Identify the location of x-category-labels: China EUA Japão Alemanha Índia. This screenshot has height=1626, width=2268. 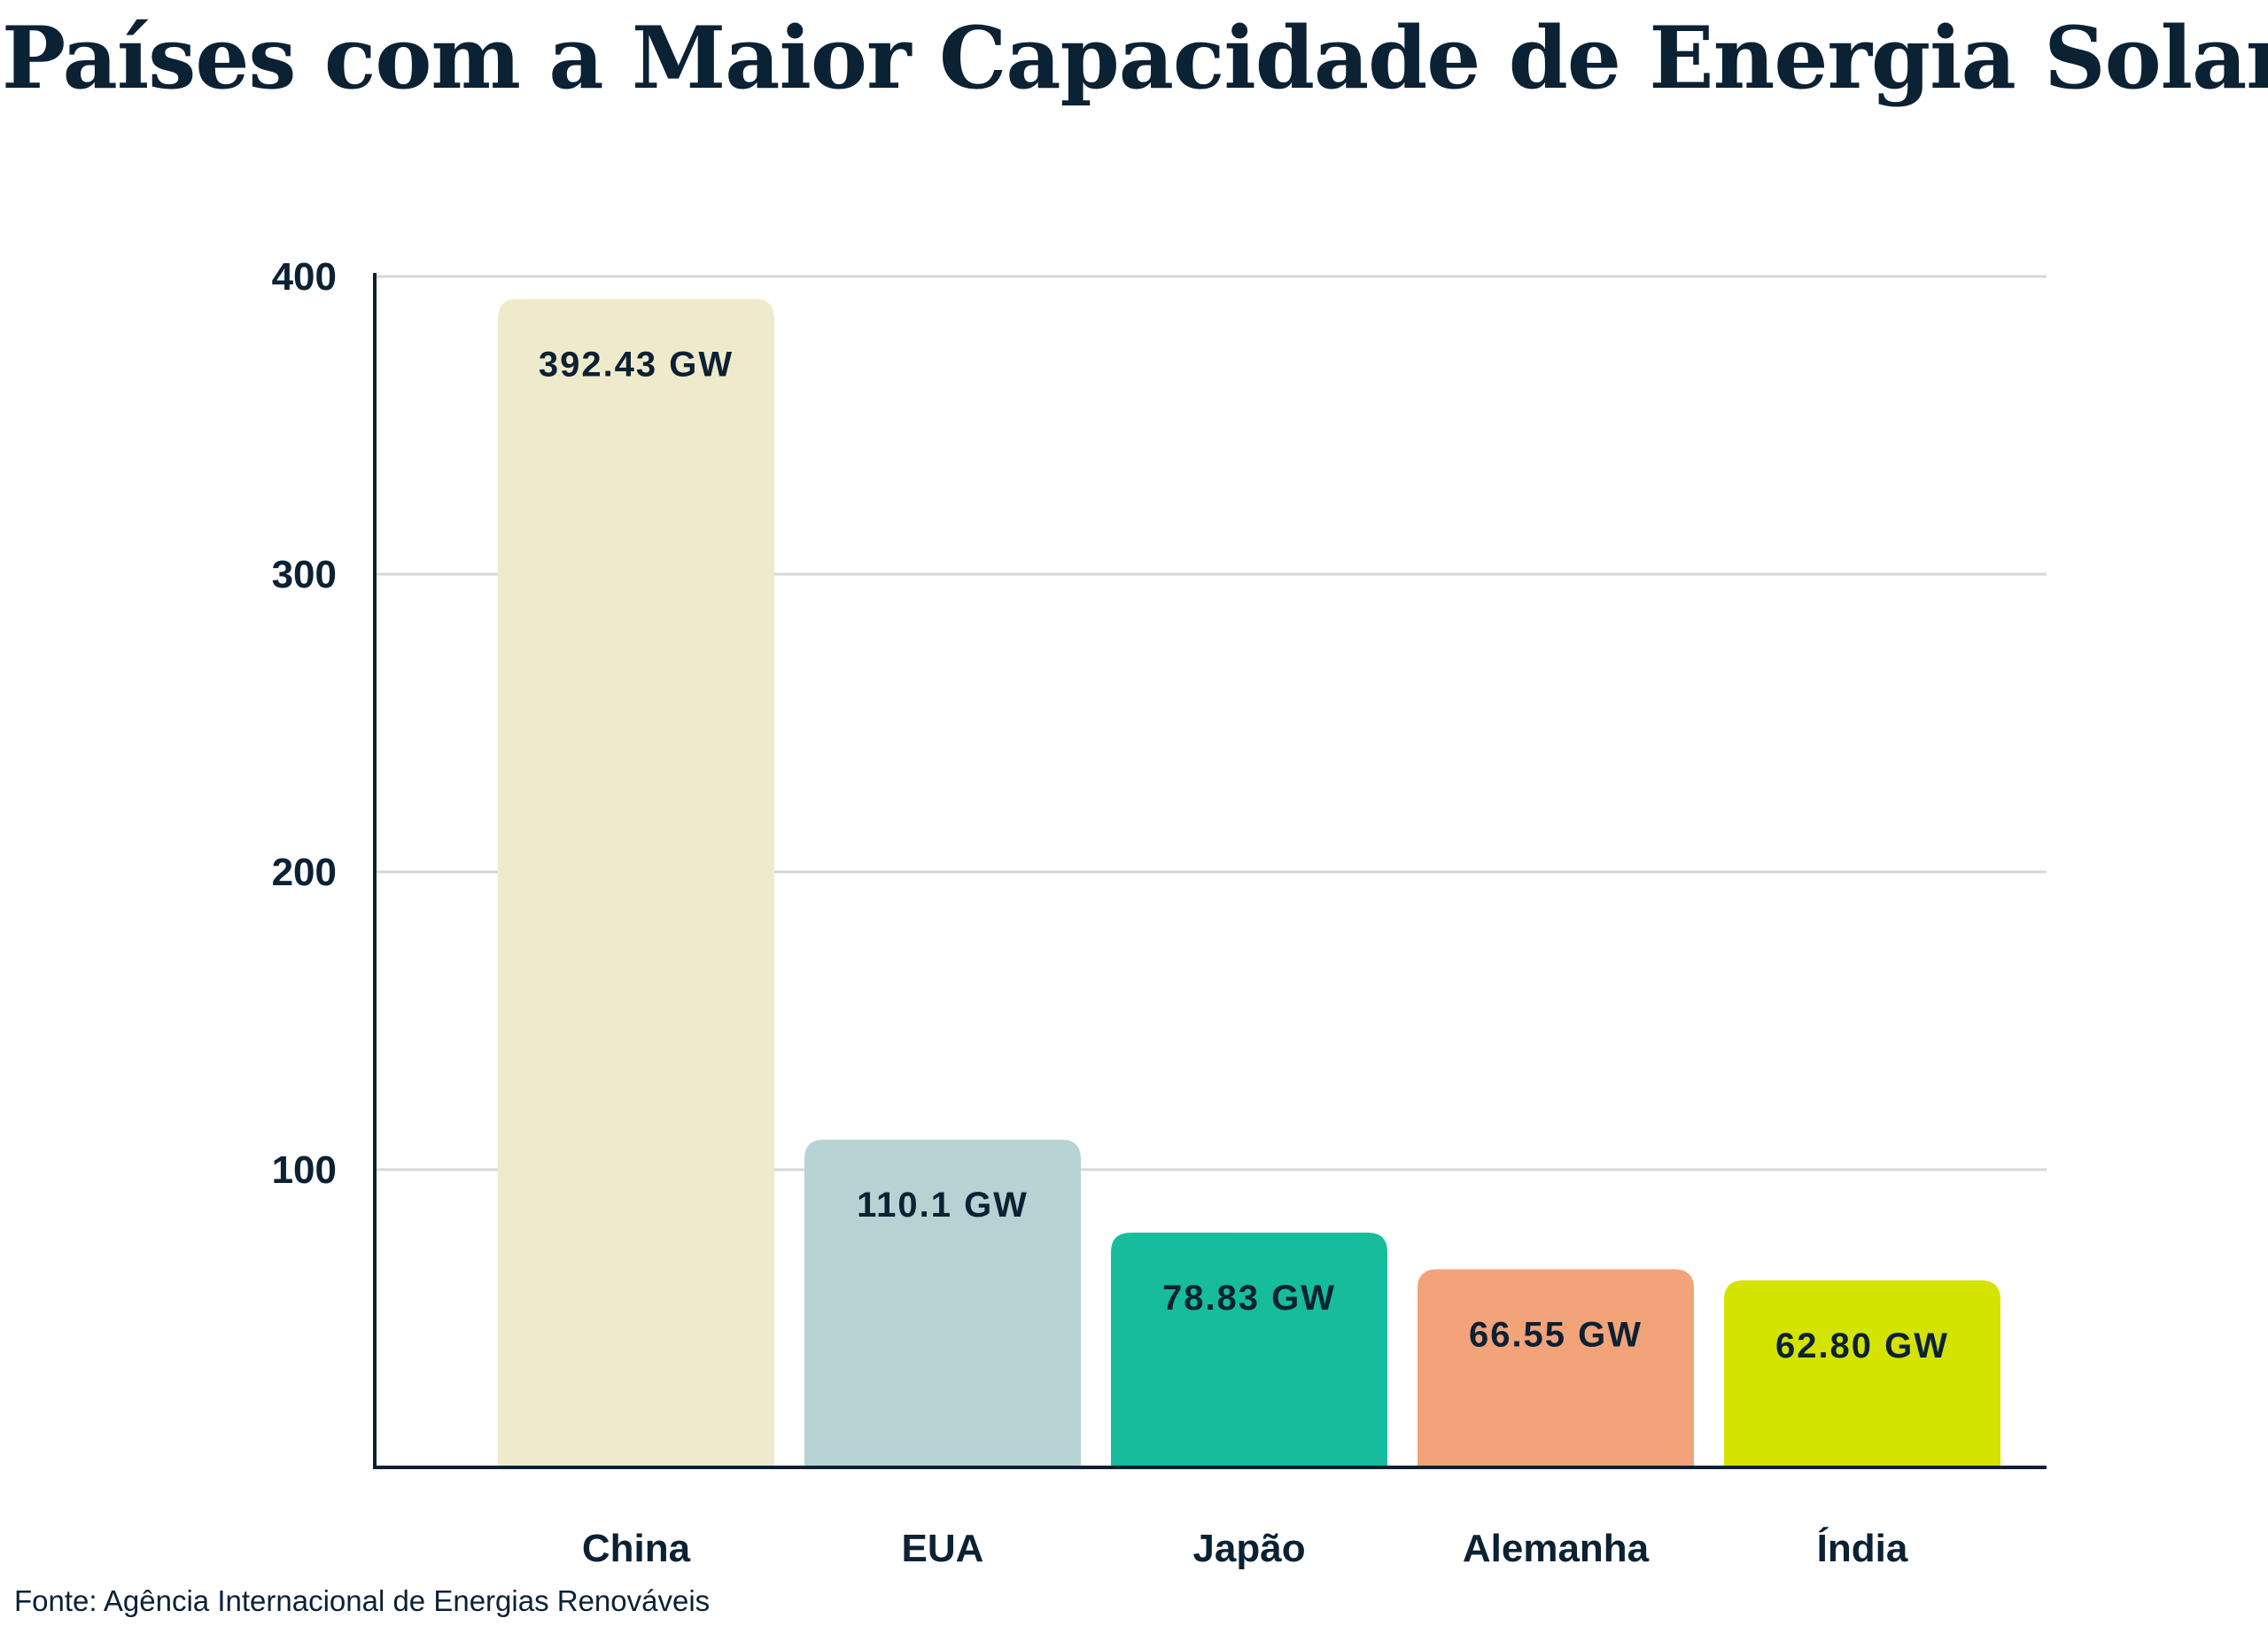
(1245, 1548).